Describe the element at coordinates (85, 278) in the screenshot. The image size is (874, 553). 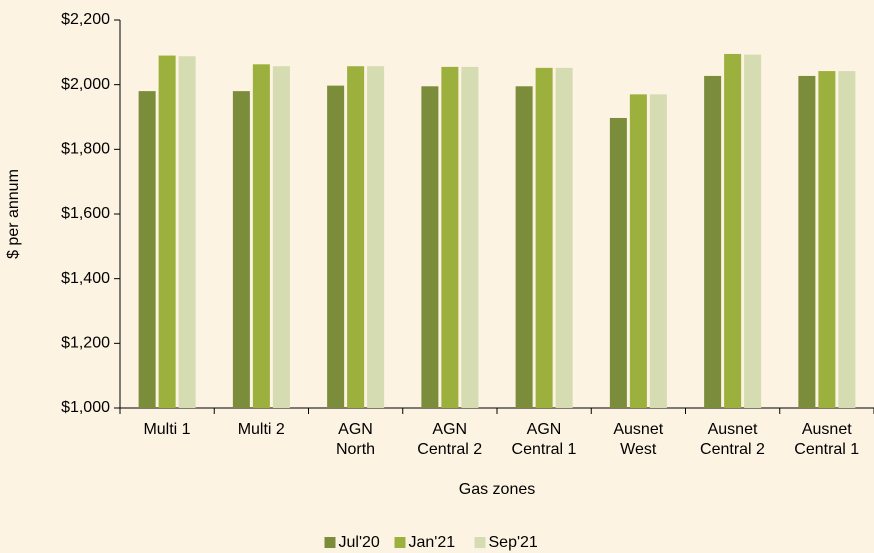
I see `y-tick-label: $1,400` at that location.